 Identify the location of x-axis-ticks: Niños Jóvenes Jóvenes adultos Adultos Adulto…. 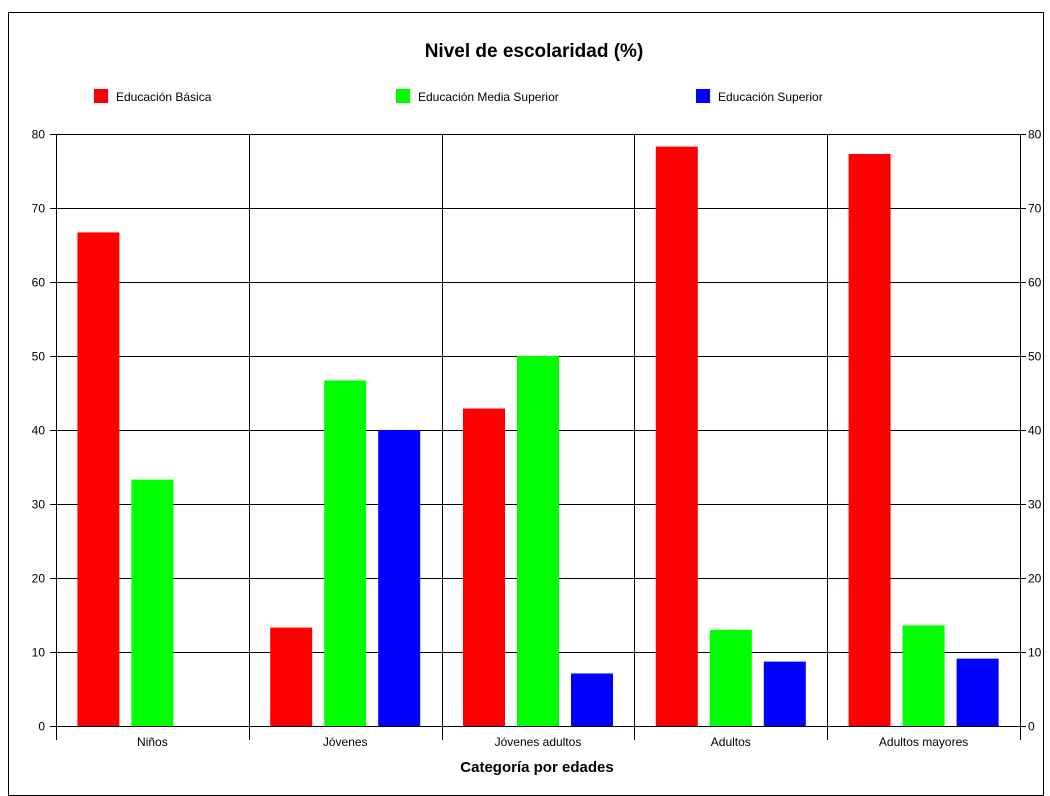
(552, 742).